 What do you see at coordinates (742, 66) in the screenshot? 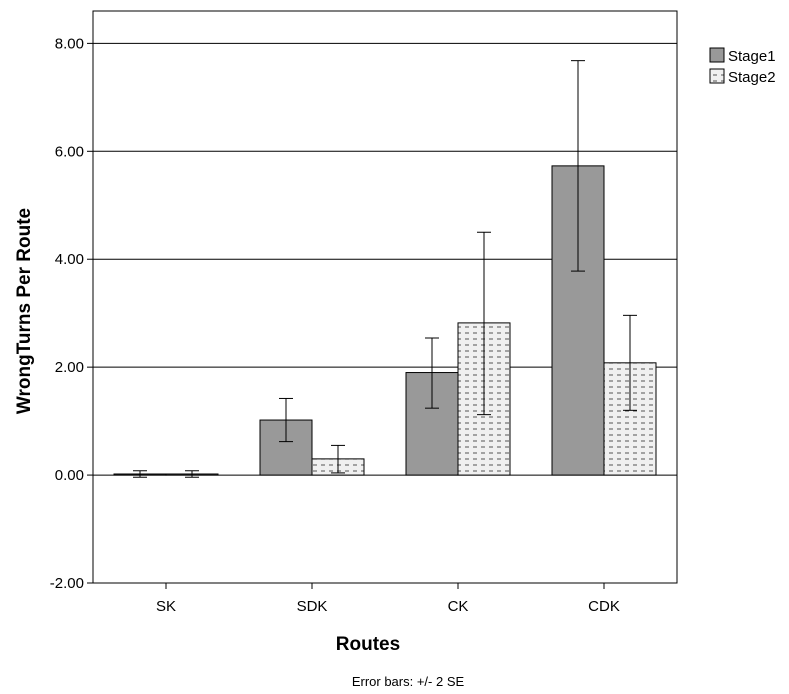
I see `legend: Stage1 Stage2` at bounding box center [742, 66].